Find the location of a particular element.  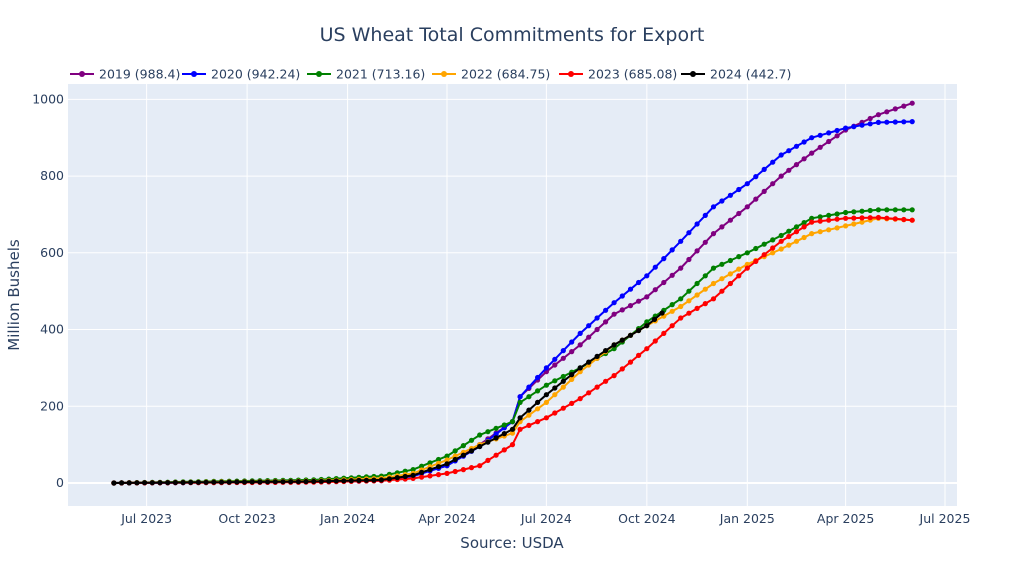

legend-item: 2019 (988.4) is located at coordinates (125, 74).